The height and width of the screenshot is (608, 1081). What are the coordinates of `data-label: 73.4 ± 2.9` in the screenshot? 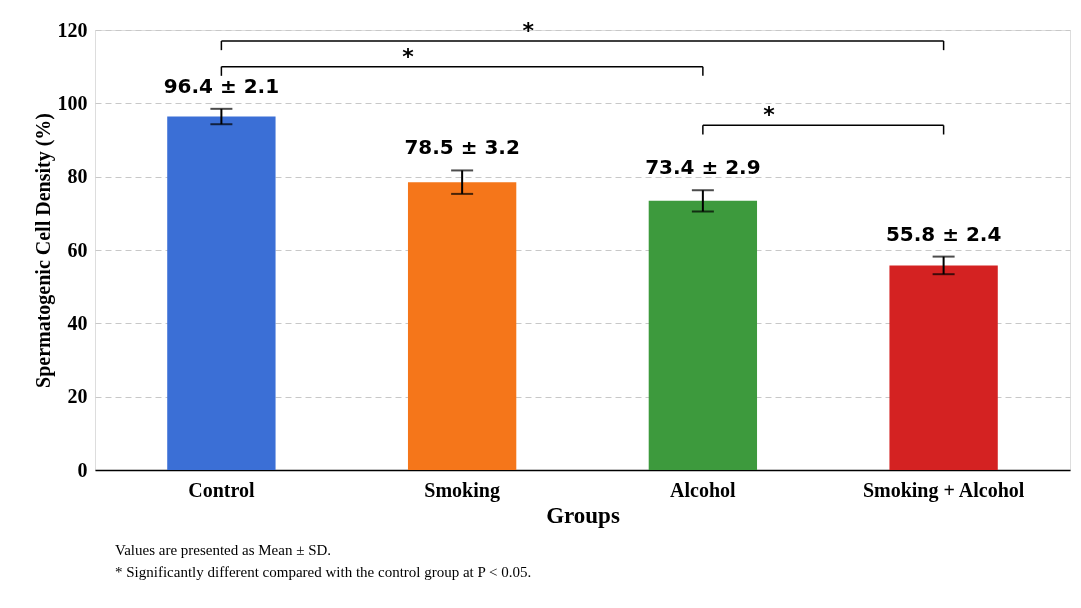 It's located at (703, 167).